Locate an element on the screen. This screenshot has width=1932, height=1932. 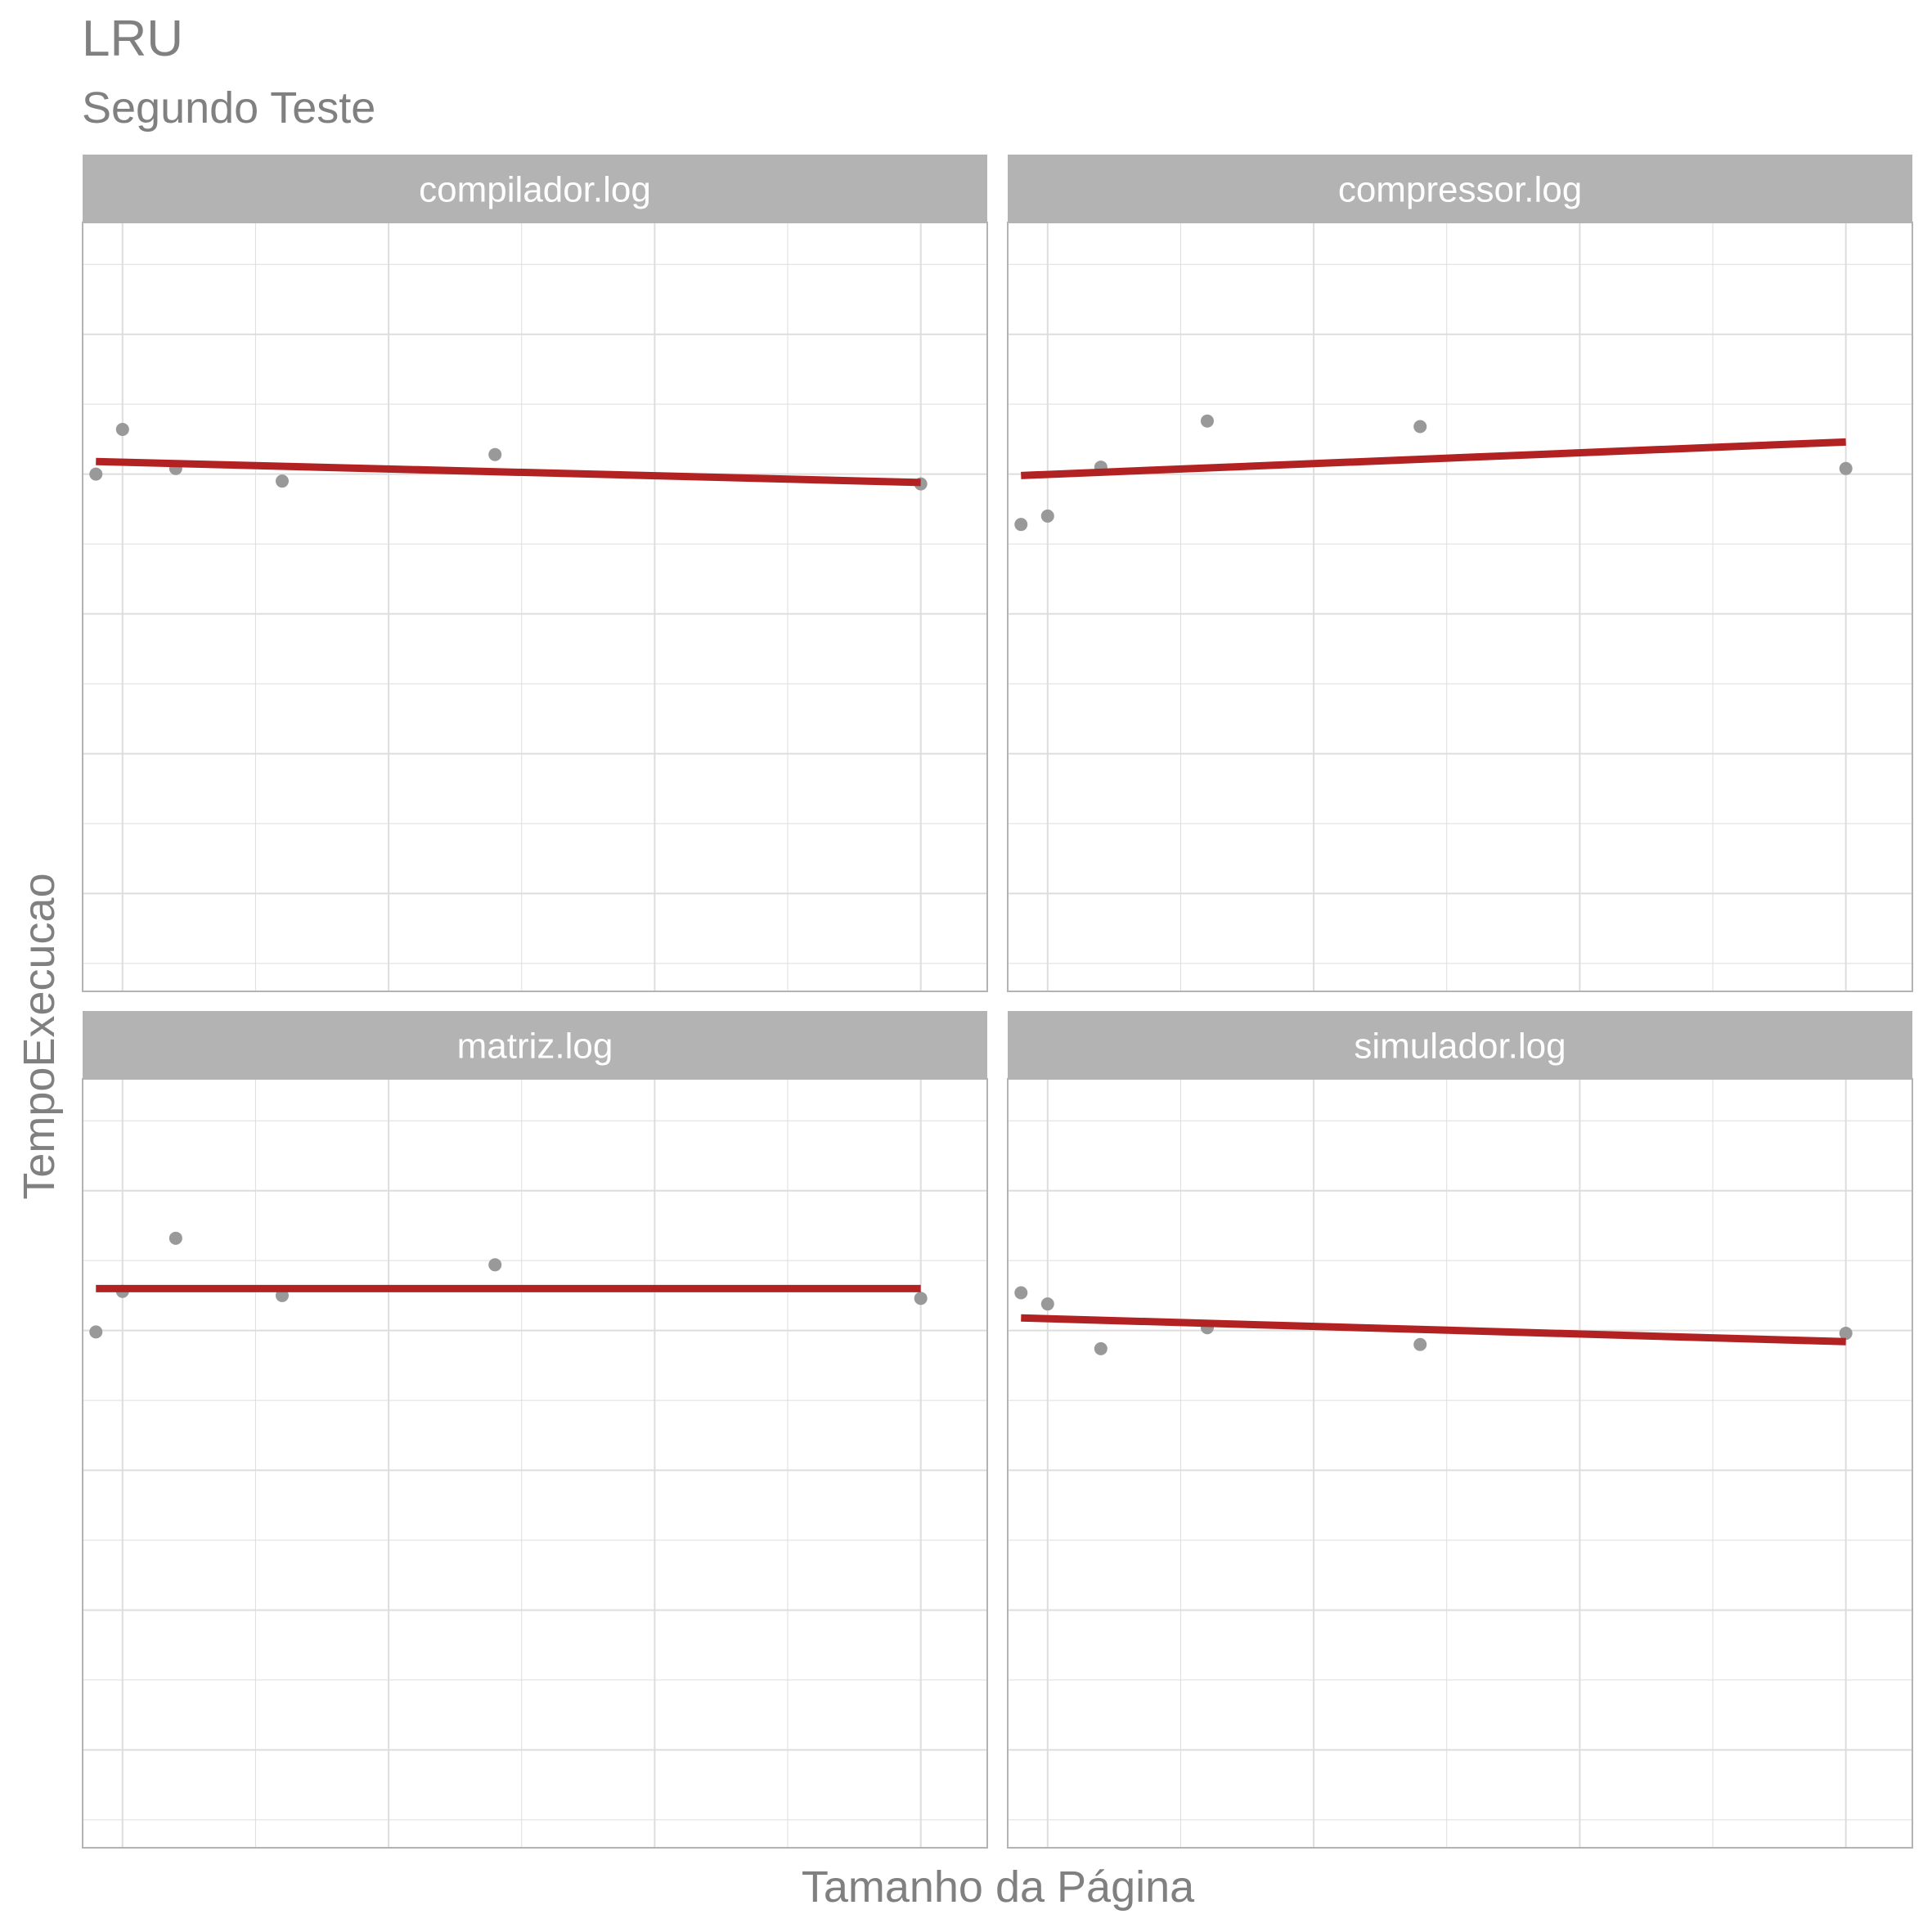
facet-strip-label: compilador.log is located at coordinates (535, 190).